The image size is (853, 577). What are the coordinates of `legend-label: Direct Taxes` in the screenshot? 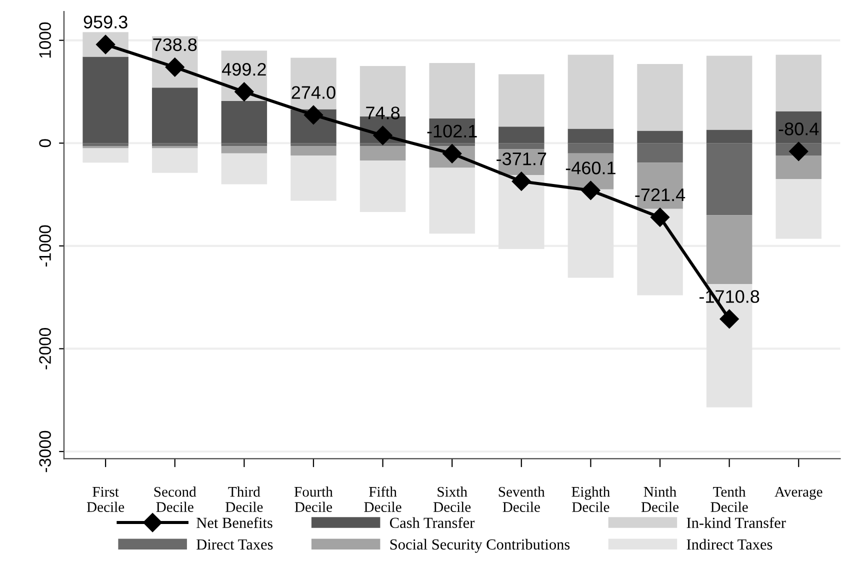 It's located at (234, 544).